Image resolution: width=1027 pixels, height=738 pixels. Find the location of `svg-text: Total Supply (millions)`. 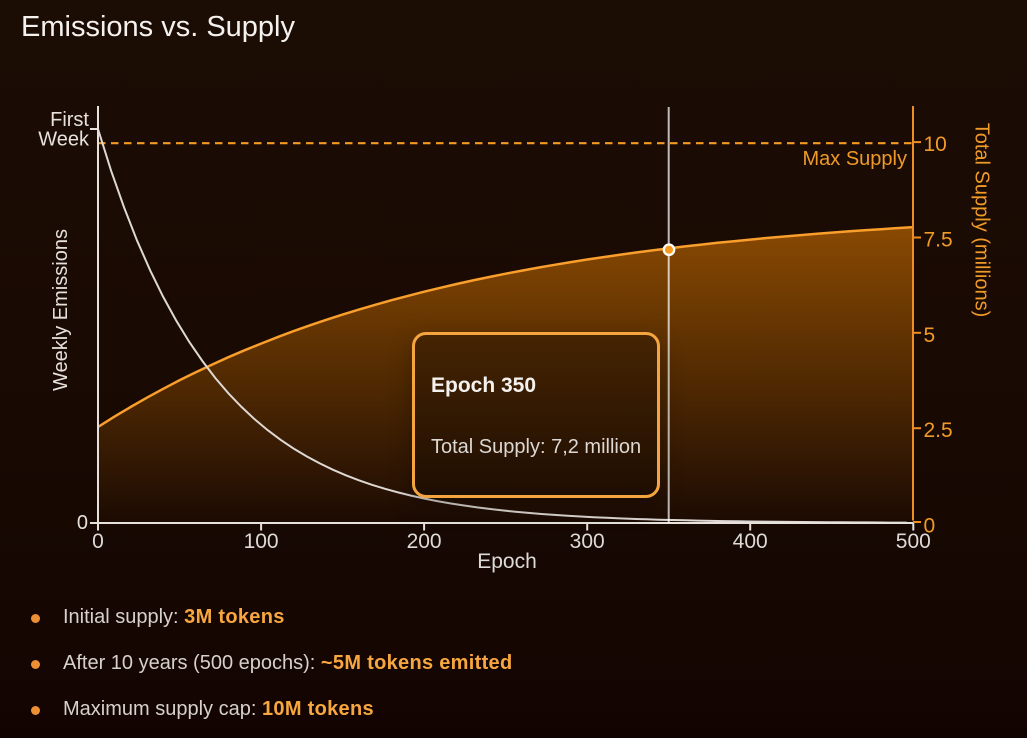

svg-text: Total Supply (millions) is located at coordinates (982, 220).